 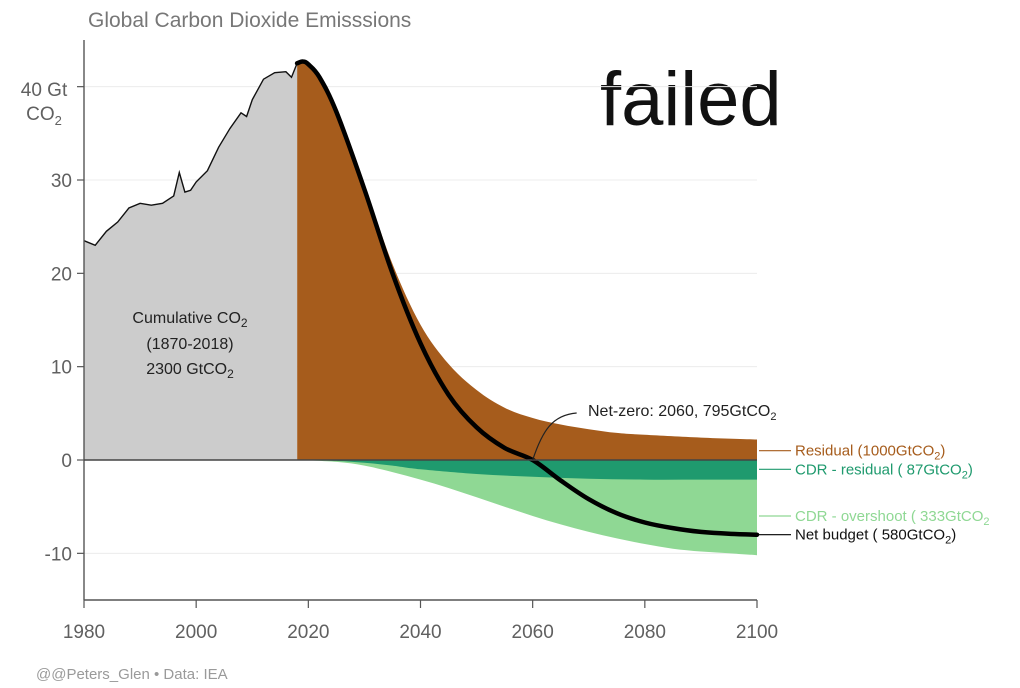 I want to click on net-zero-leader-line, so click(x=554, y=436).